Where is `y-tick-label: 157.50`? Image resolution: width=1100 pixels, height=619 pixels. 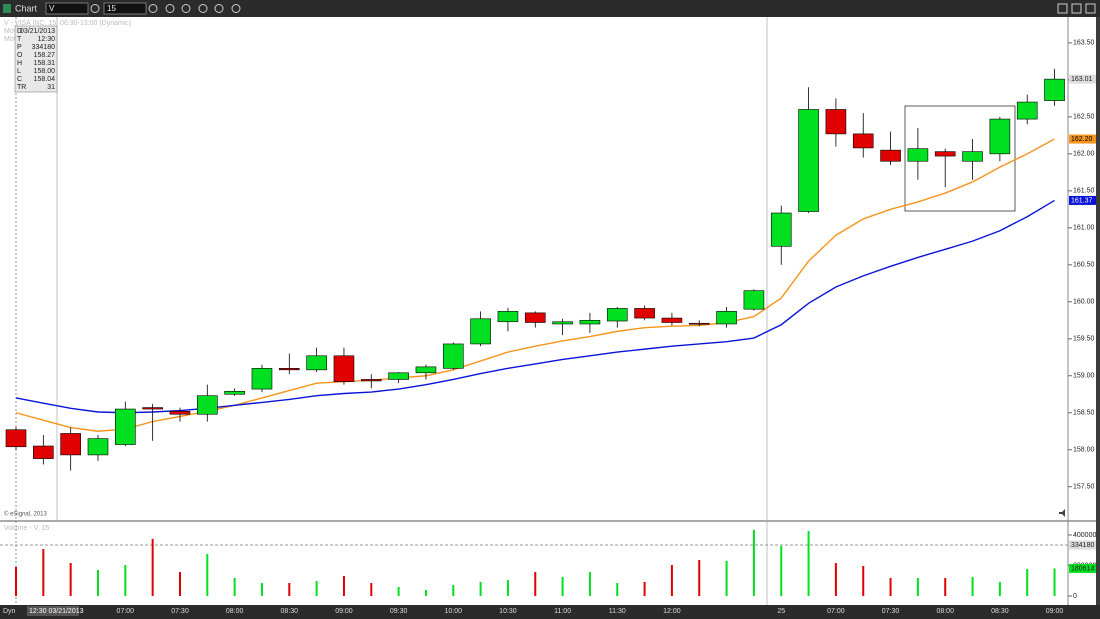
y-tick-label: 157.50 is located at coordinates (1084, 487).